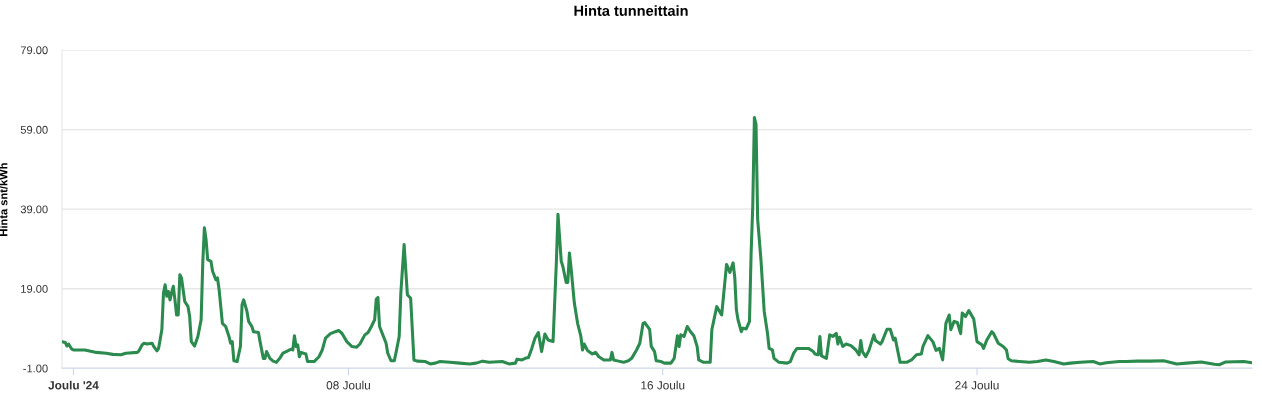 The height and width of the screenshot is (400, 1262). Describe the element at coordinates (73, 385) in the screenshot. I see `x-tick-label: Joulu '24` at that location.